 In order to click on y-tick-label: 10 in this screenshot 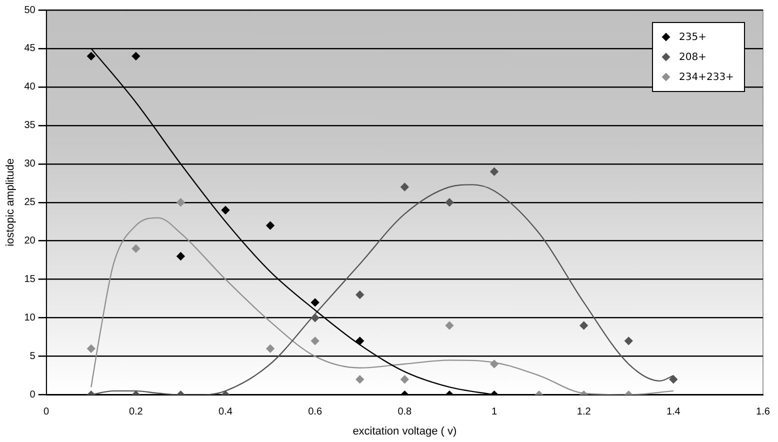, I will do `click(30, 318)`.